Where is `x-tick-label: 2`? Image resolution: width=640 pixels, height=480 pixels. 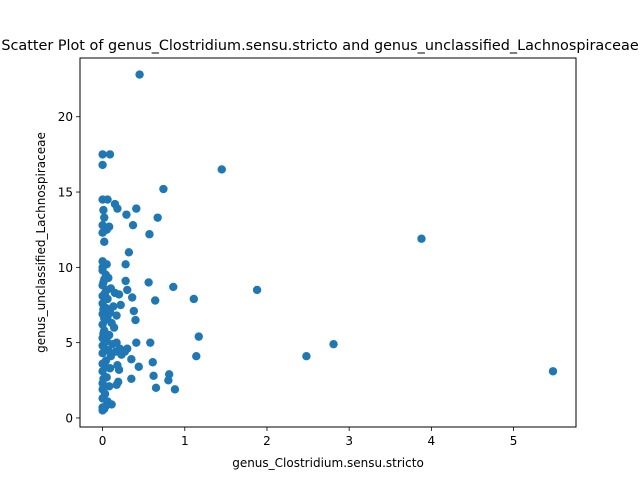
x-tick-label: 2 is located at coordinates (267, 441).